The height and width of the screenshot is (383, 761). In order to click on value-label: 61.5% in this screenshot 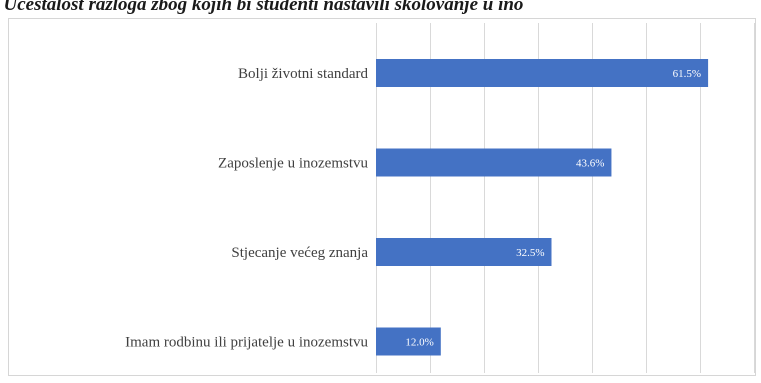, I will do `click(687, 74)`.